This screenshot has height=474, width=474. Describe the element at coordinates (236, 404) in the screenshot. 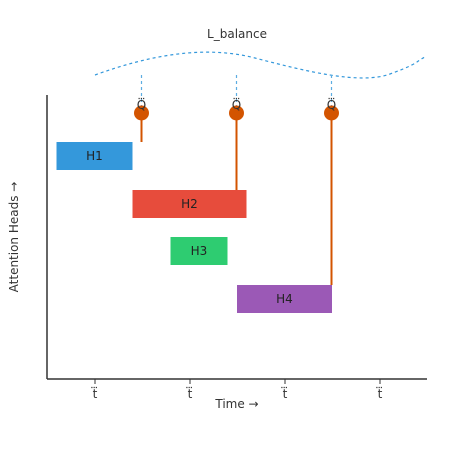

I see `x-axis-label: Time →` at that location.